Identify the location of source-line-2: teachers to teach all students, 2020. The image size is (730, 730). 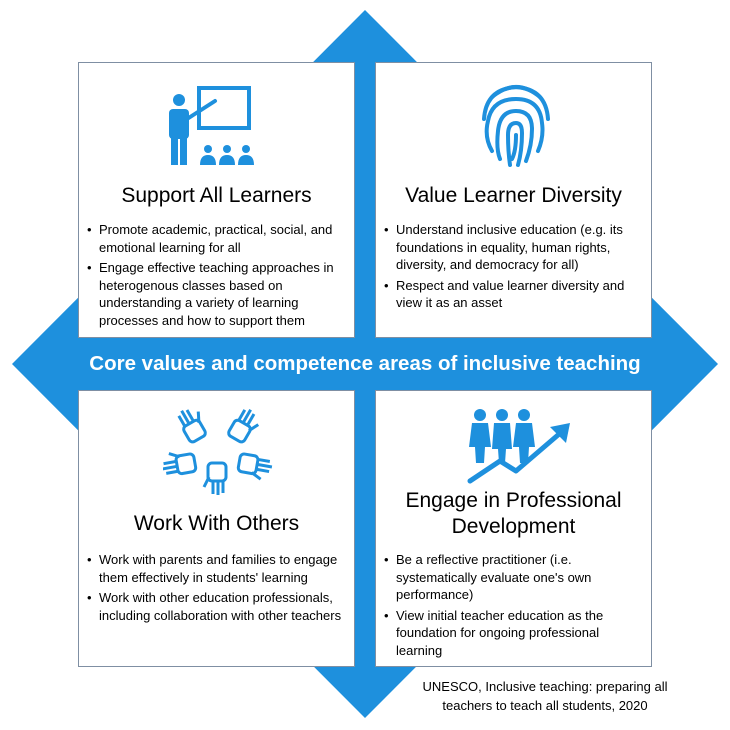
(545, 705).